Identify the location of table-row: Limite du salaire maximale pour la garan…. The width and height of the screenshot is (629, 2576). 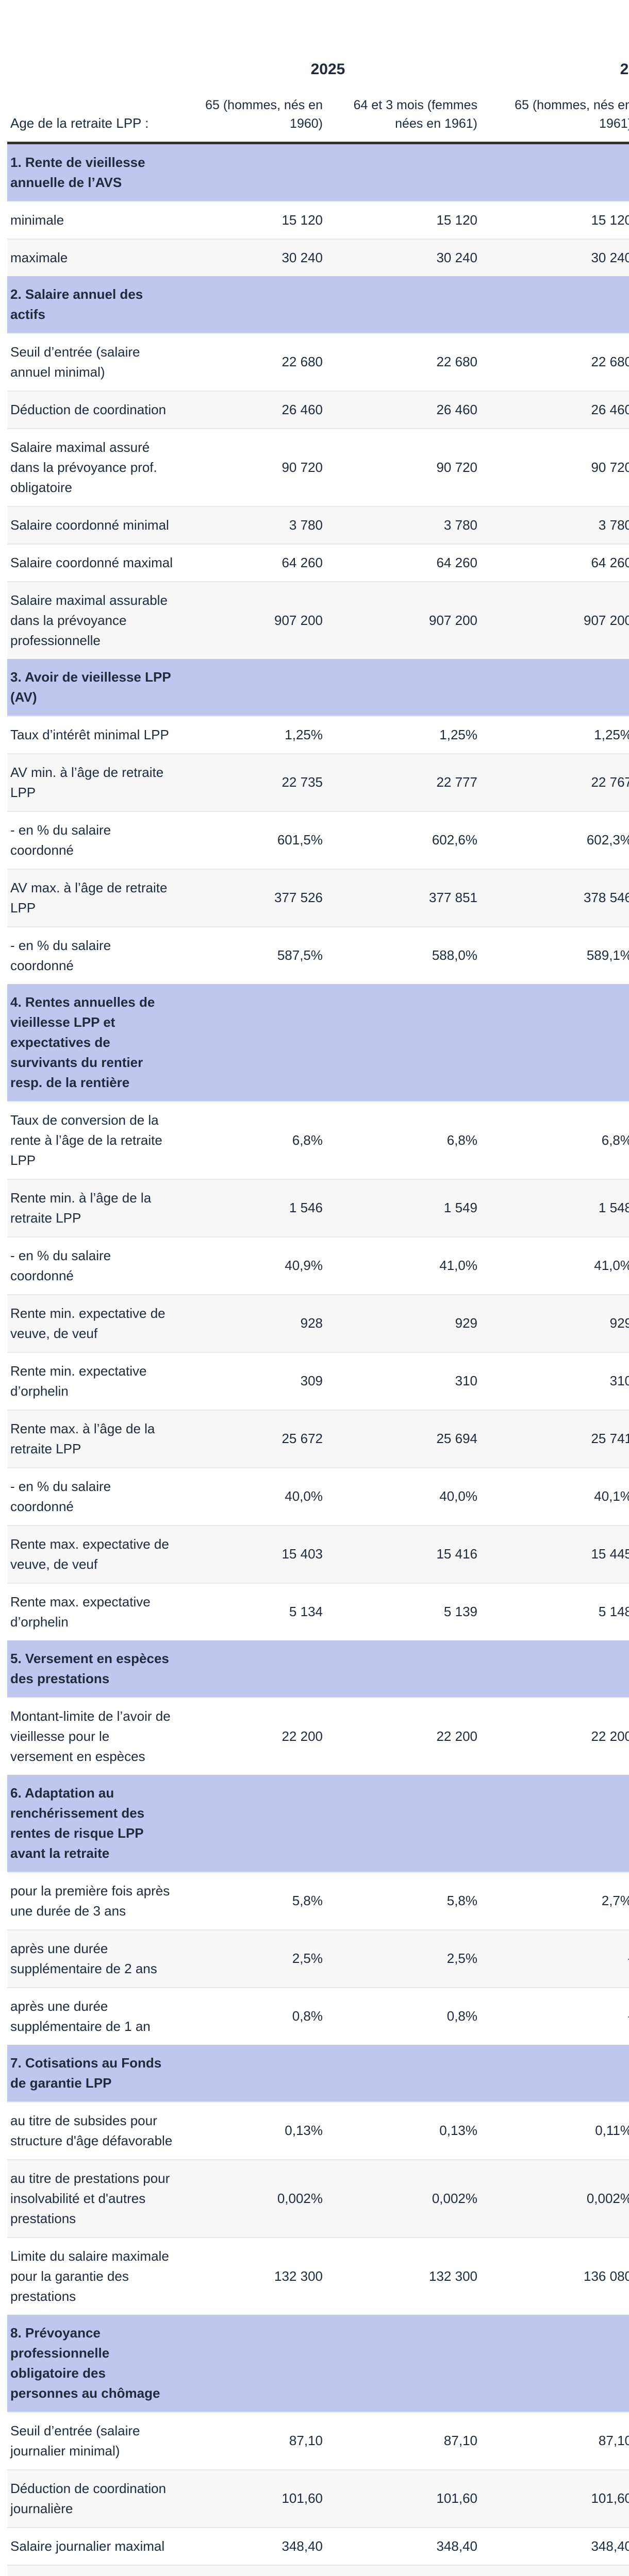
(318, 2275).